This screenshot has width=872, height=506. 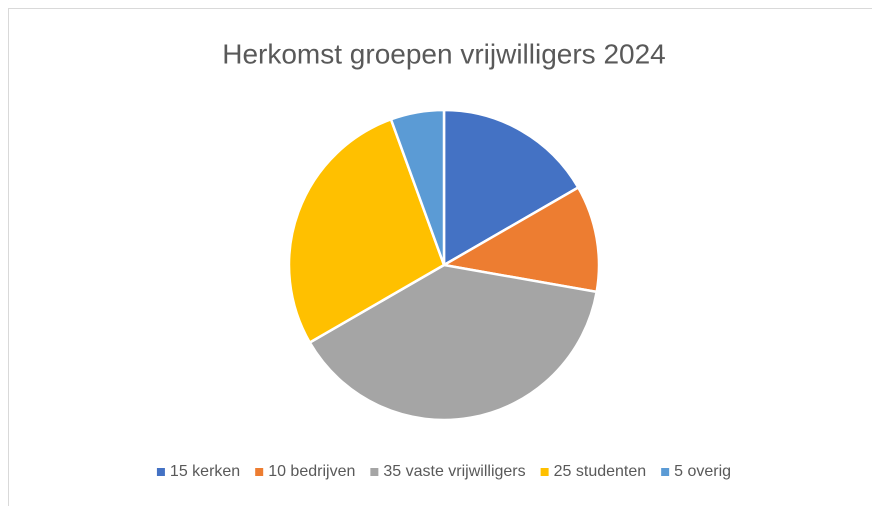 What do you see at coordinates (444, 53) in the screenshot?
I see `chart-title: Herkomst groepen vrijwilligers 2024` at bounding box center [444, 53].